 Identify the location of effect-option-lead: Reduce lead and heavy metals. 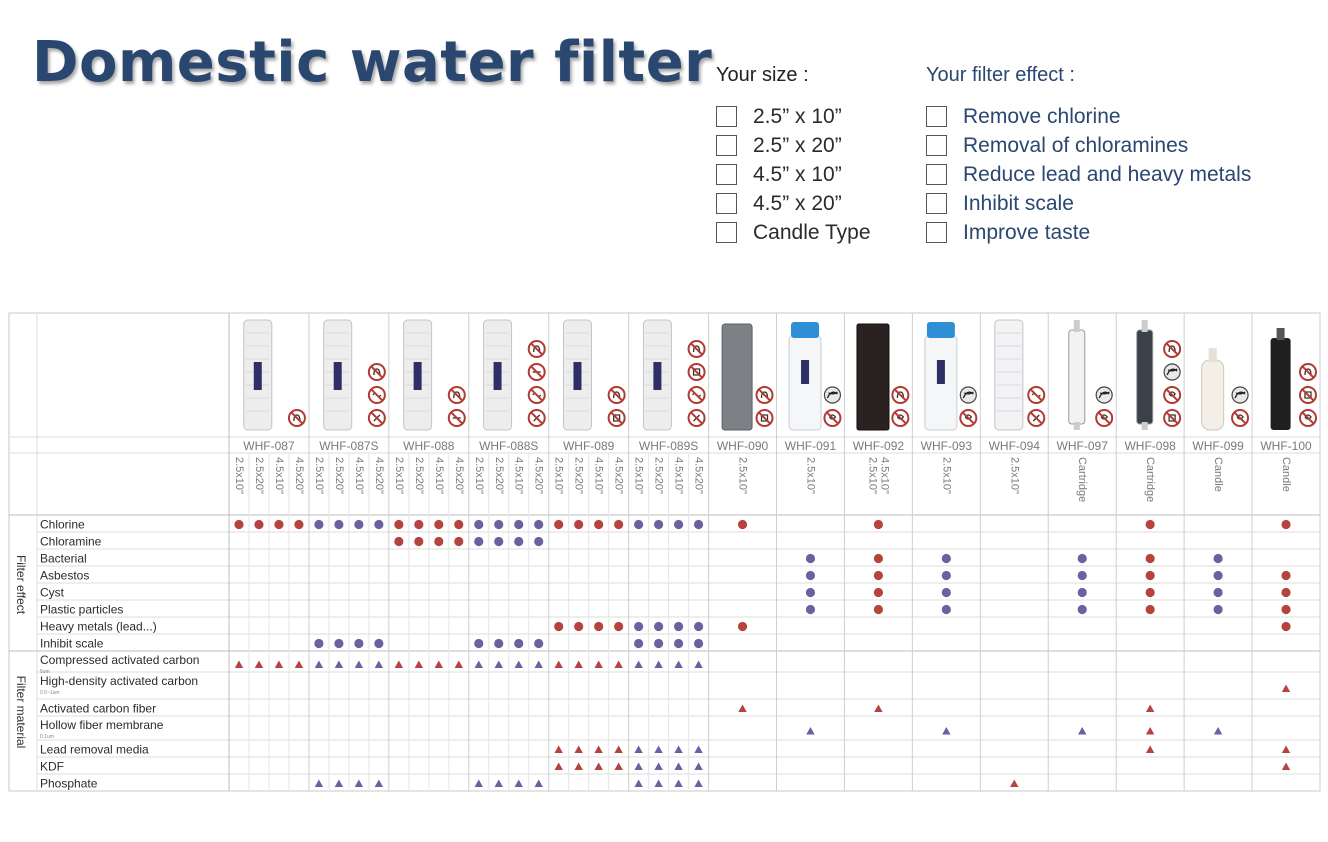
(1088, 174).